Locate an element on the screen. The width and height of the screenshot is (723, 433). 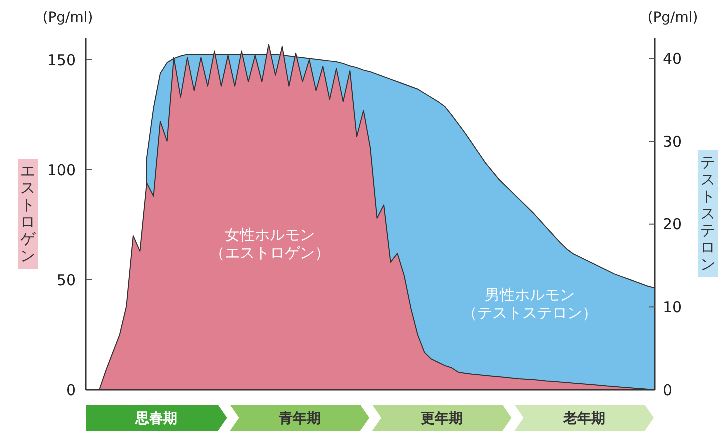
text: 青年期 is located at coordinates (299, 419).